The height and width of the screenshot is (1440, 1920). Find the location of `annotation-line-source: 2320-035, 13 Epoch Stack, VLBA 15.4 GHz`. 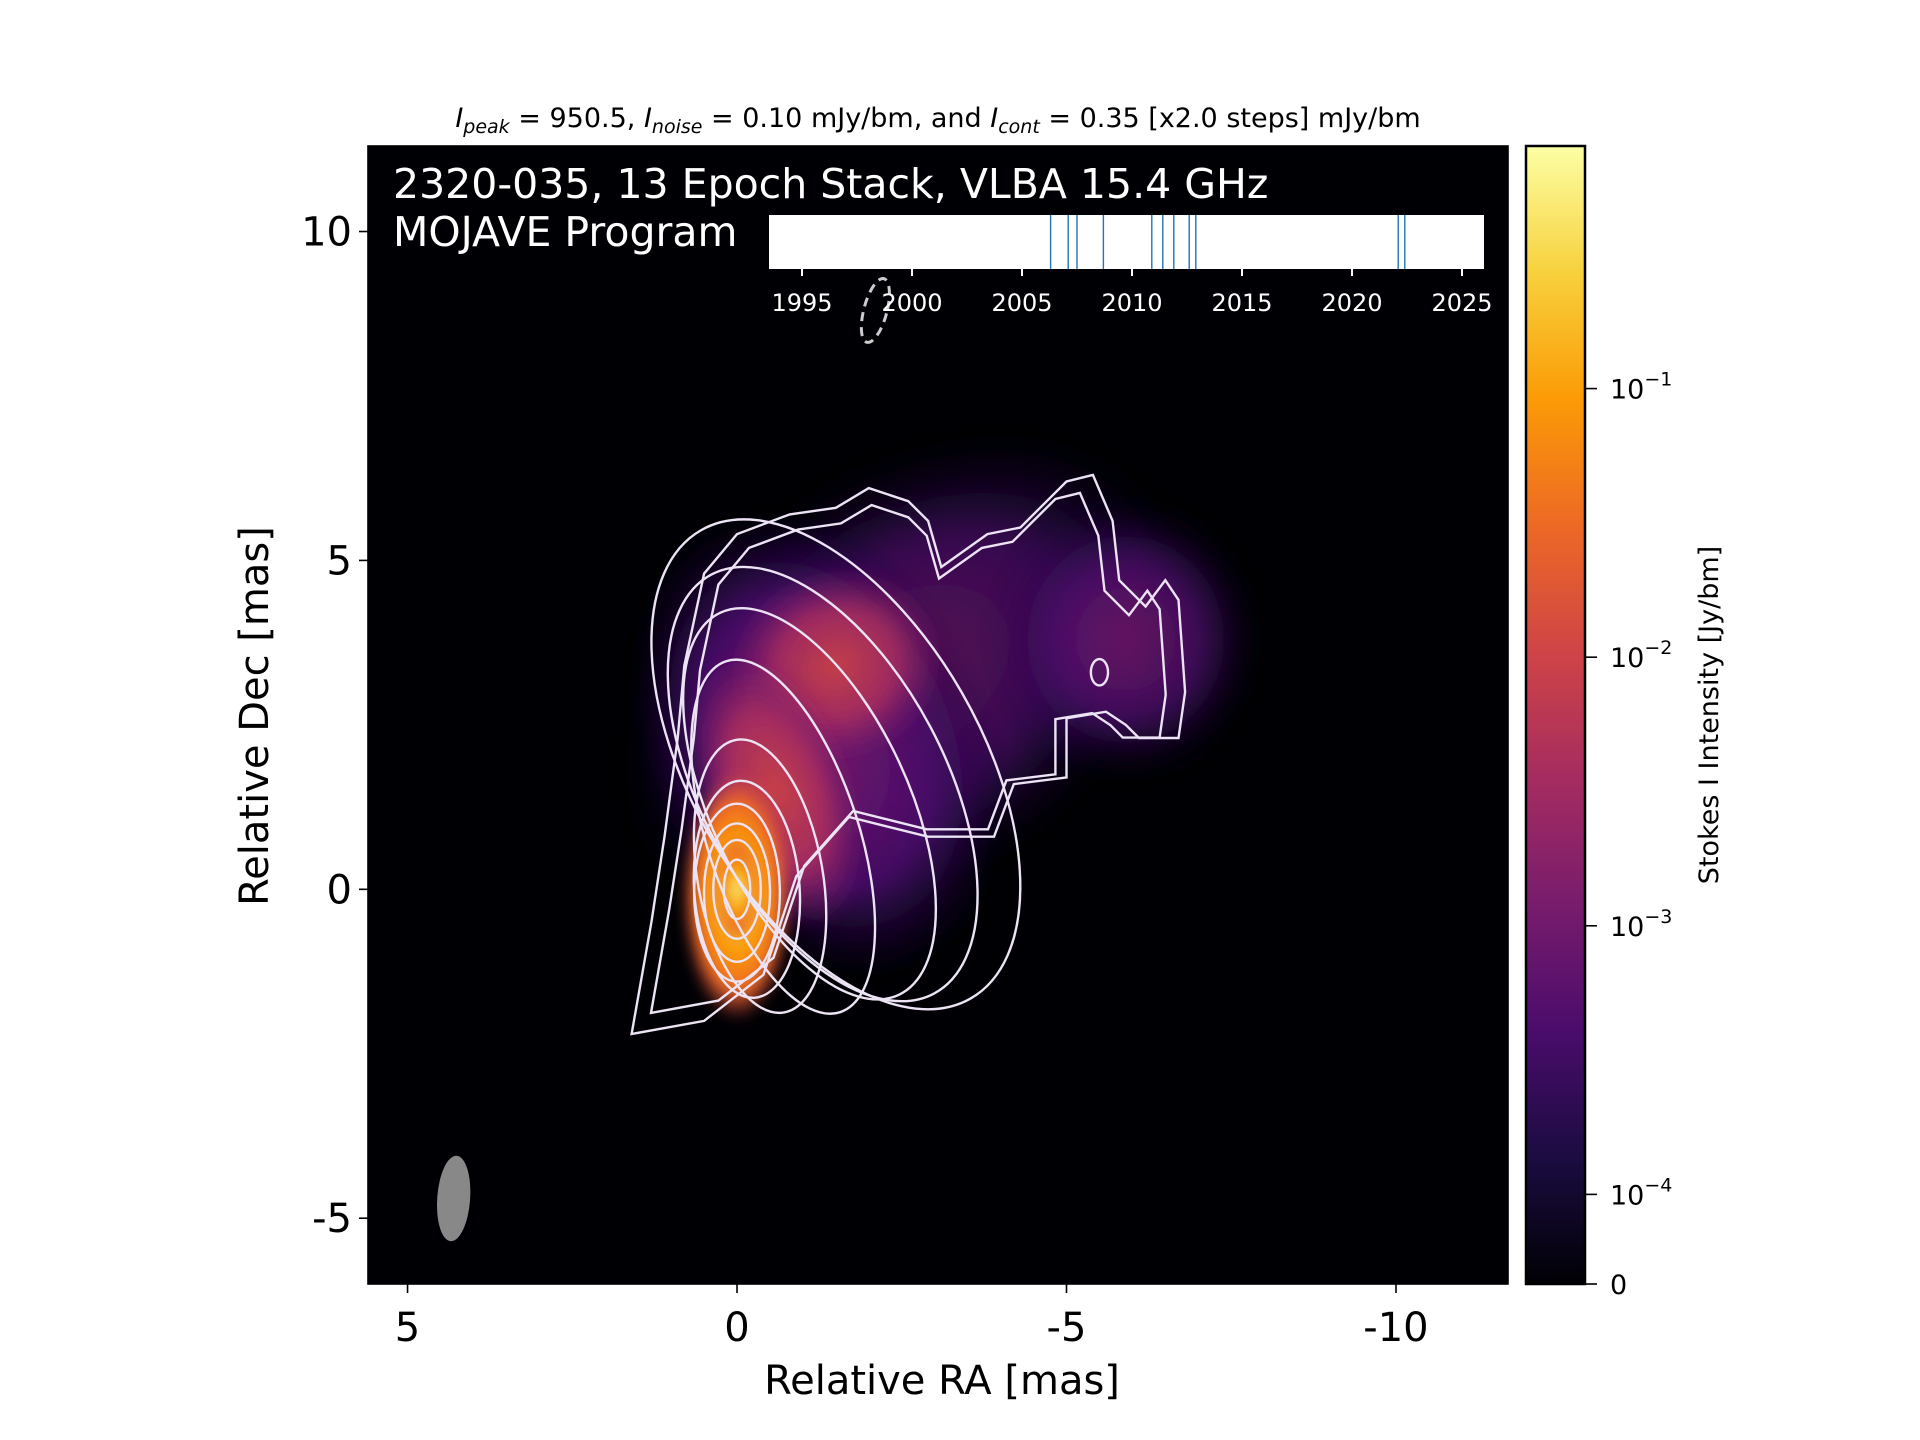

annotation-line-source: 2320-035, 13 Epoch Stack, VLBA 15.4 GHz is located at coordinates (830, 184).